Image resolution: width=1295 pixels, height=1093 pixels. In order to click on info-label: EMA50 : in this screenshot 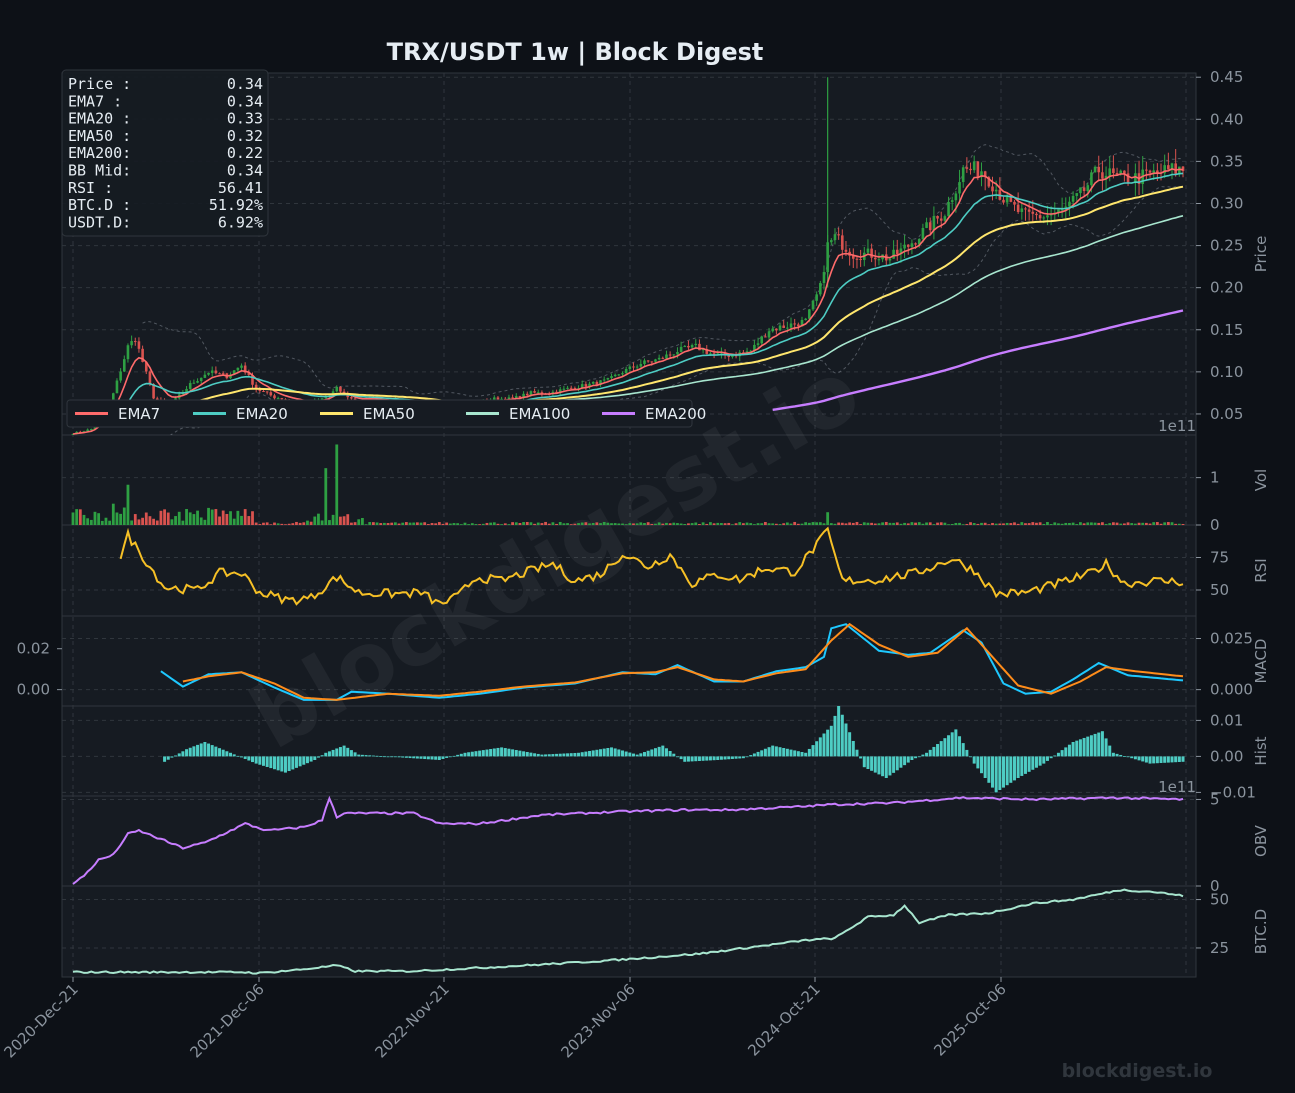, I will do `click(99, 136)`.